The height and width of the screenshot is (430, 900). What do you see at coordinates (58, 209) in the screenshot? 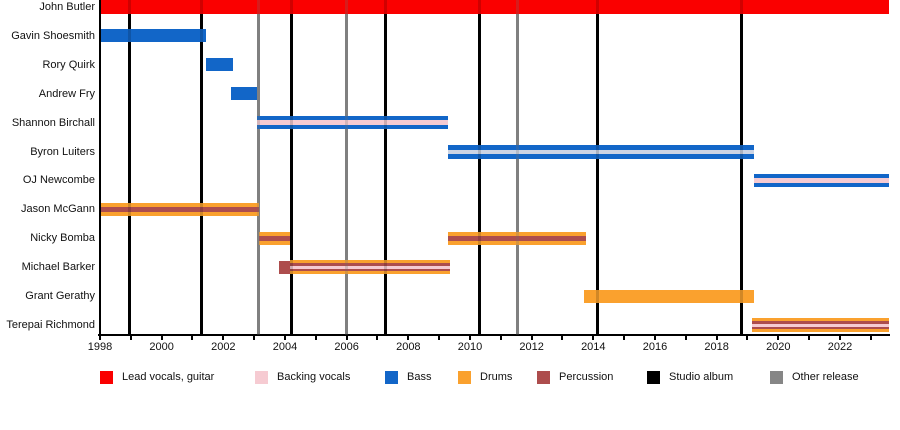
I see `member-label: Jason McGann` at bounding box center [58, 209].